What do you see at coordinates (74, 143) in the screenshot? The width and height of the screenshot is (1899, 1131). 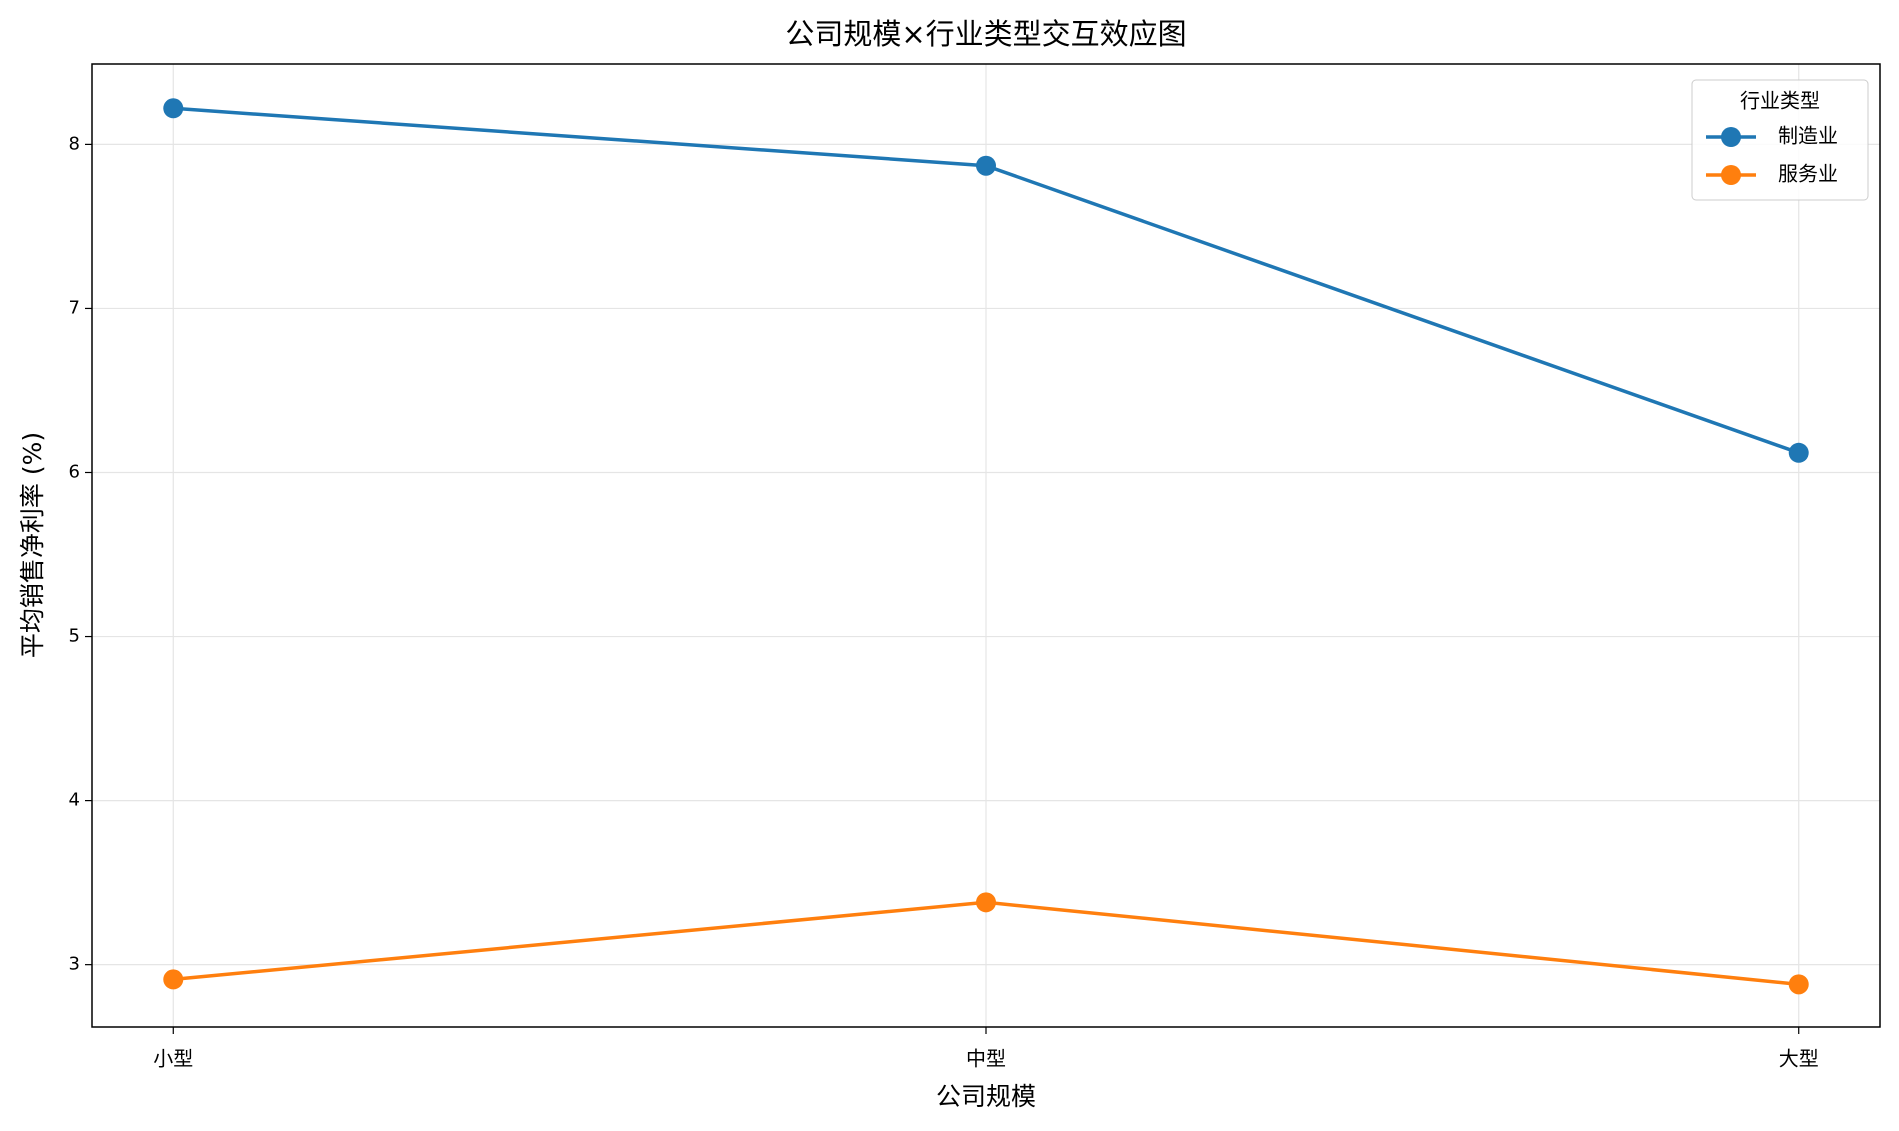 I see `y-tick-label: 8` at bounding box center [74, 143].